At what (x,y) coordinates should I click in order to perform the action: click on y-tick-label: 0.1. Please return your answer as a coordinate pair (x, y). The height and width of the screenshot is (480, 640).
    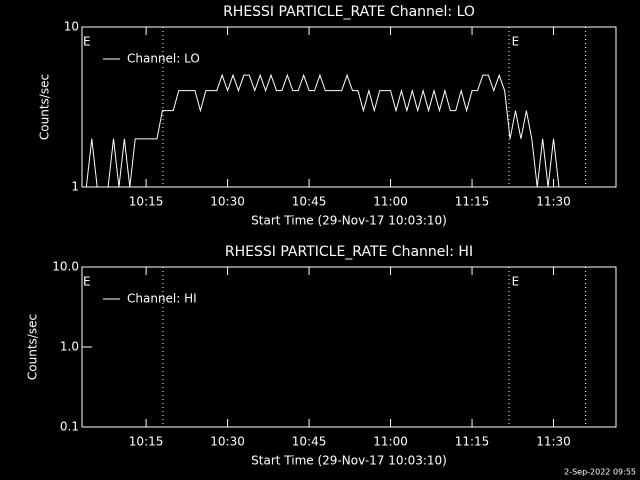
    Looking at the image, I should click on (69, 427).